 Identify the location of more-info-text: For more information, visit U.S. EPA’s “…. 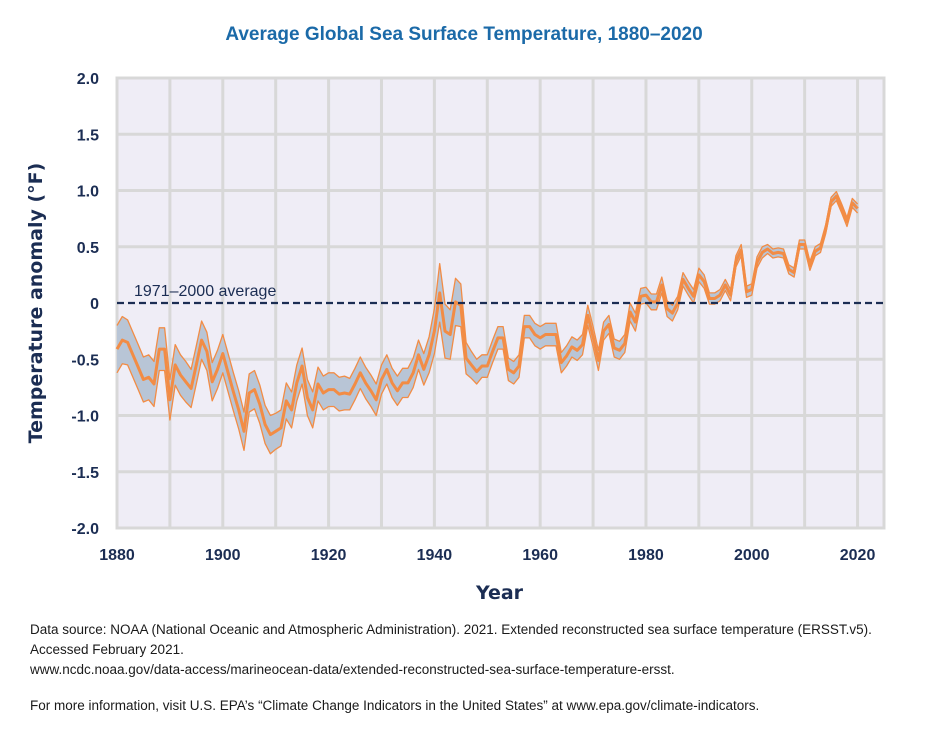
(395, 705).